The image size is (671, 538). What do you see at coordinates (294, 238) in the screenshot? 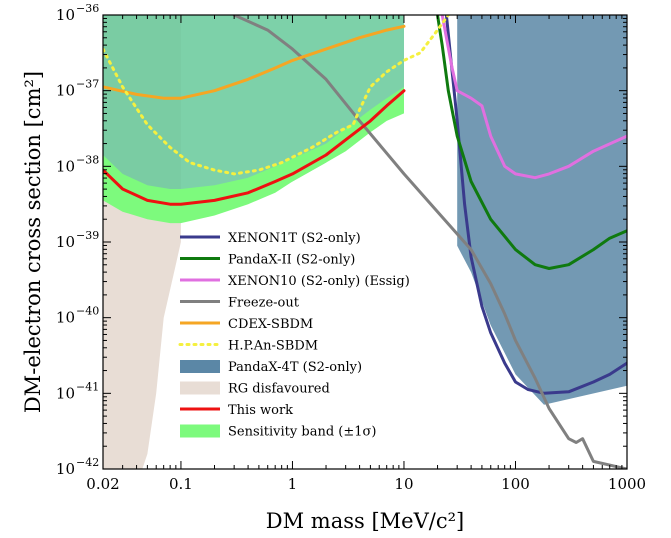
I see `legend-label-xenon1t-s2-only: XENON1T (S2-only)` at bounding box center [294, 238].